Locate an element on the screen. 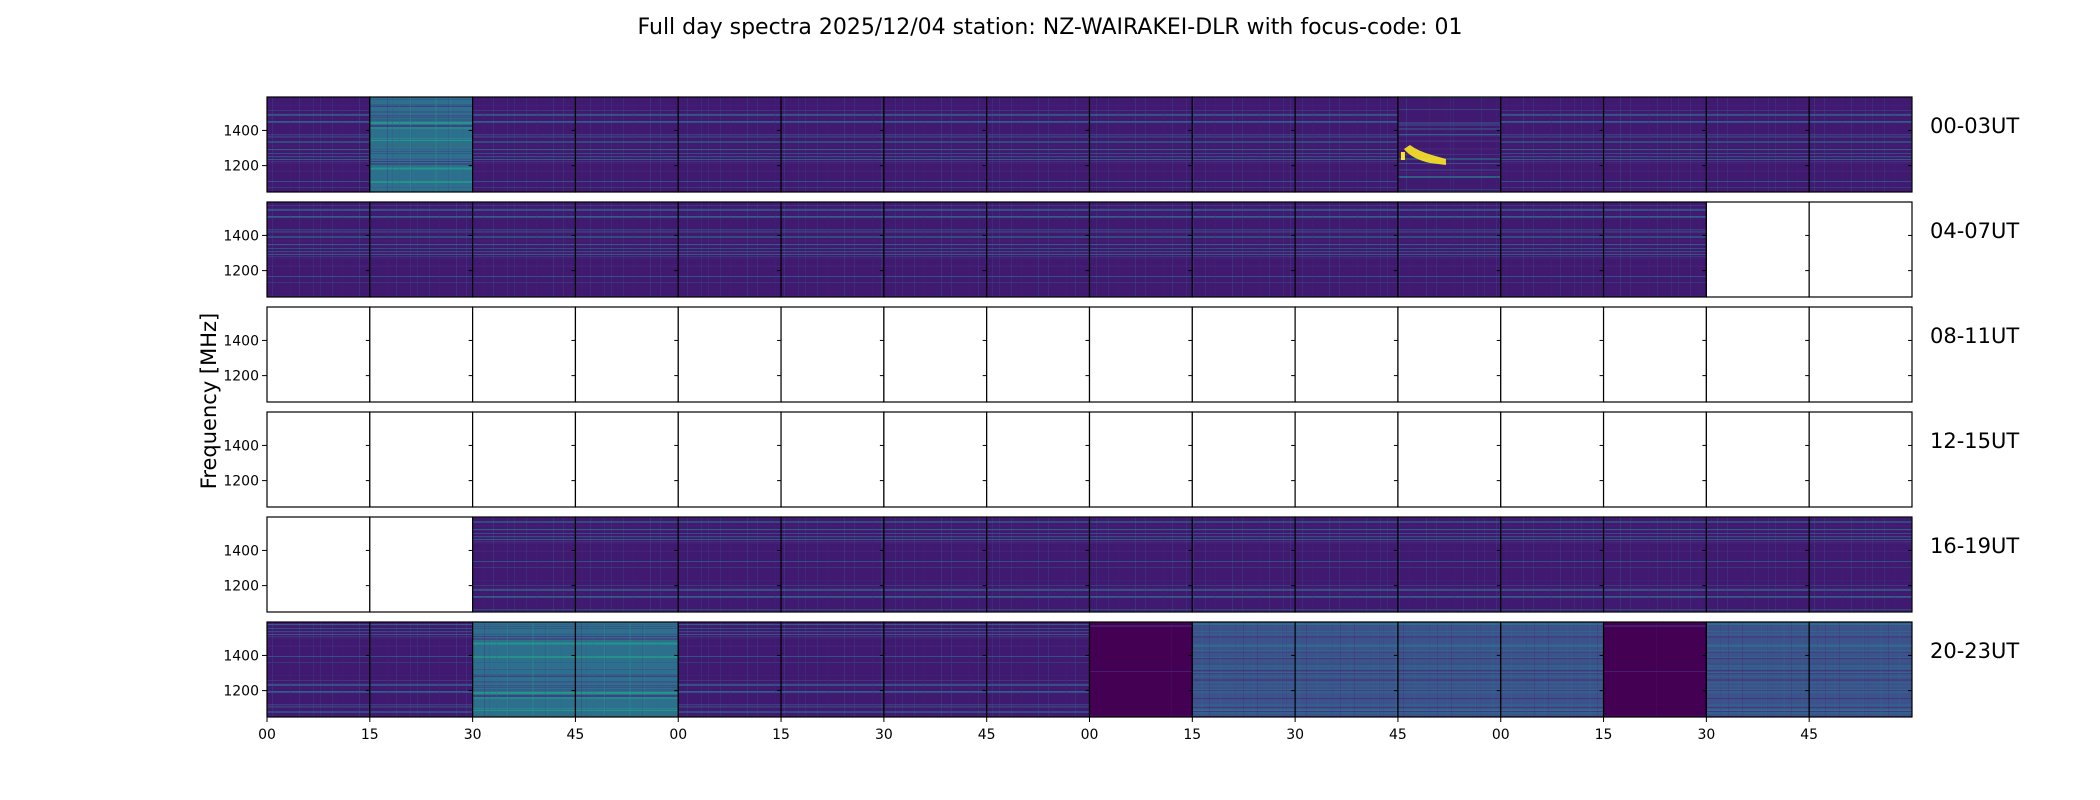 This screenshot has width=2100, height=800. radio-burst-mark is located at coordinates (1424, 155).